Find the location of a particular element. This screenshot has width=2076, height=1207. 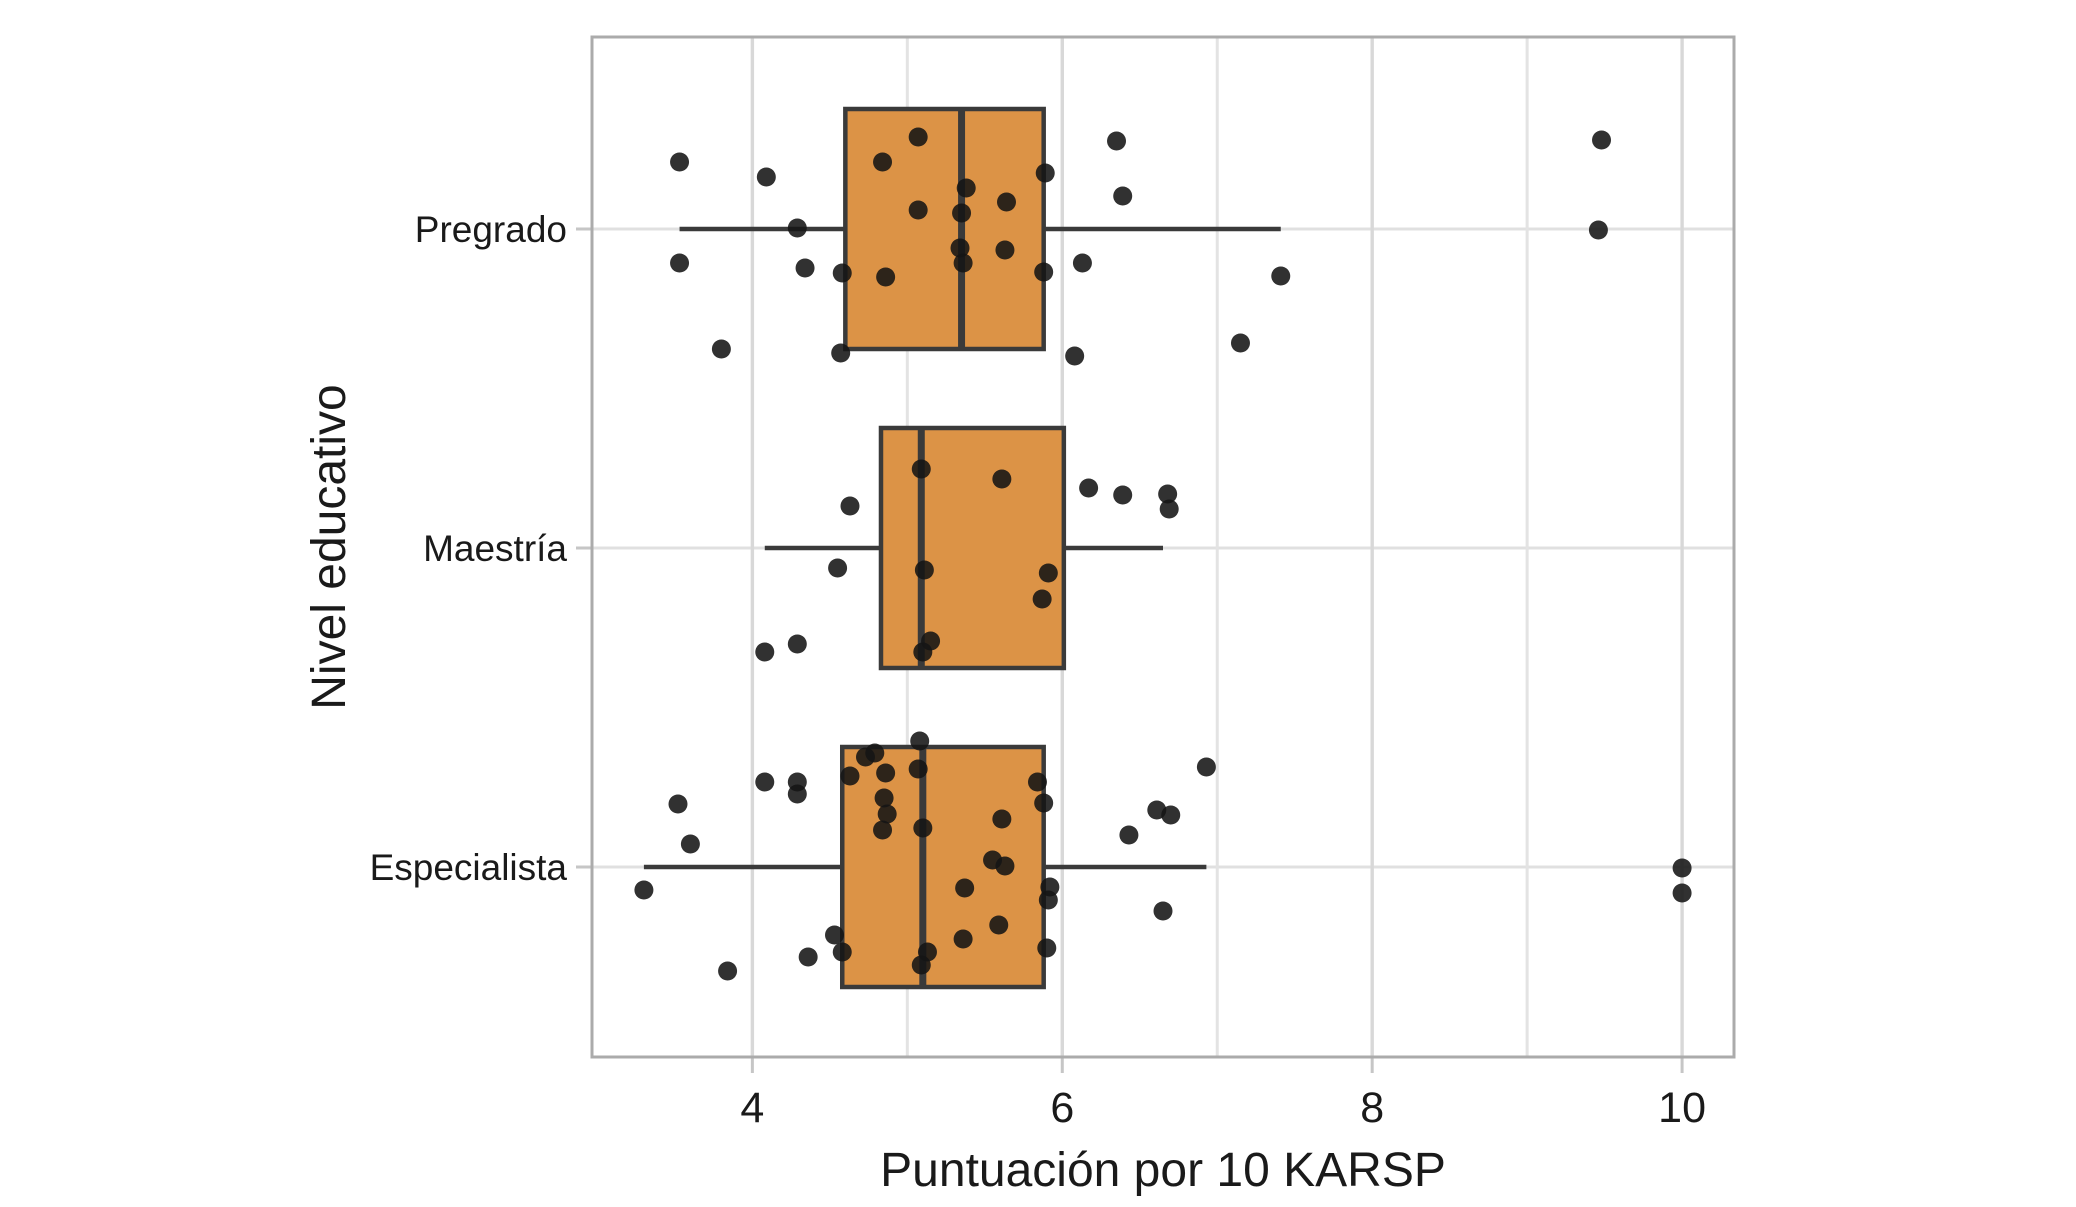

y-tick-label: Pregrado is located at coordinates (491, 229).